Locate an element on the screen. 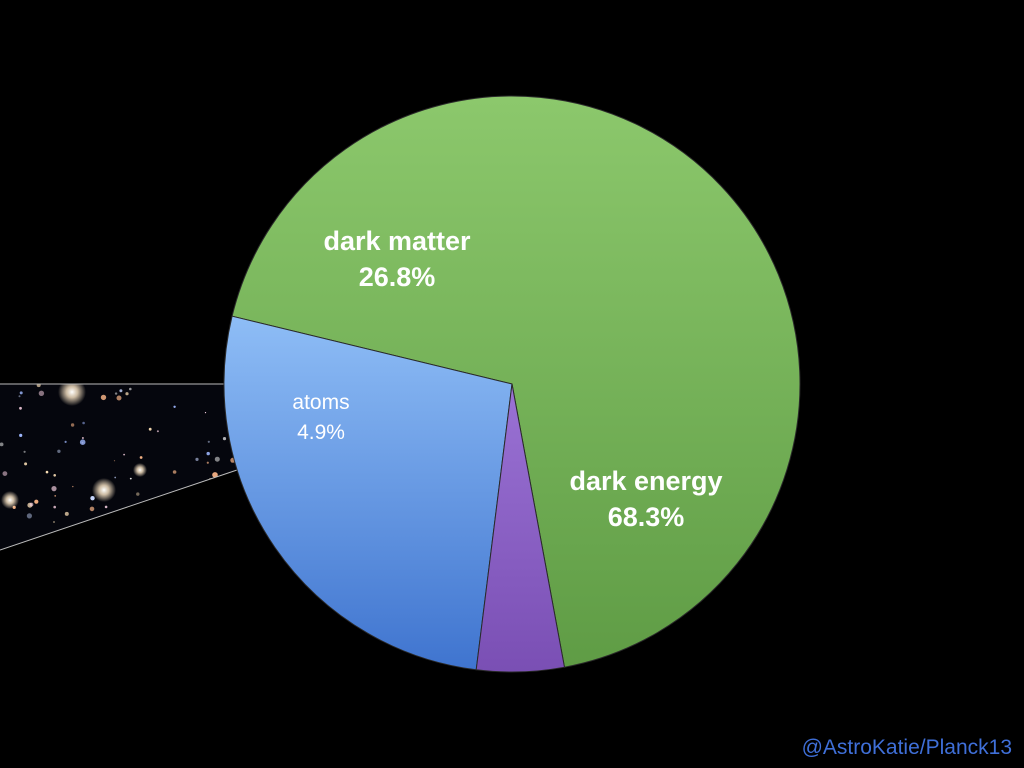 Image resolution: width=1024 pixels, height=768 pixels. pie-slice-atoms is located at coordinates (520, 528).